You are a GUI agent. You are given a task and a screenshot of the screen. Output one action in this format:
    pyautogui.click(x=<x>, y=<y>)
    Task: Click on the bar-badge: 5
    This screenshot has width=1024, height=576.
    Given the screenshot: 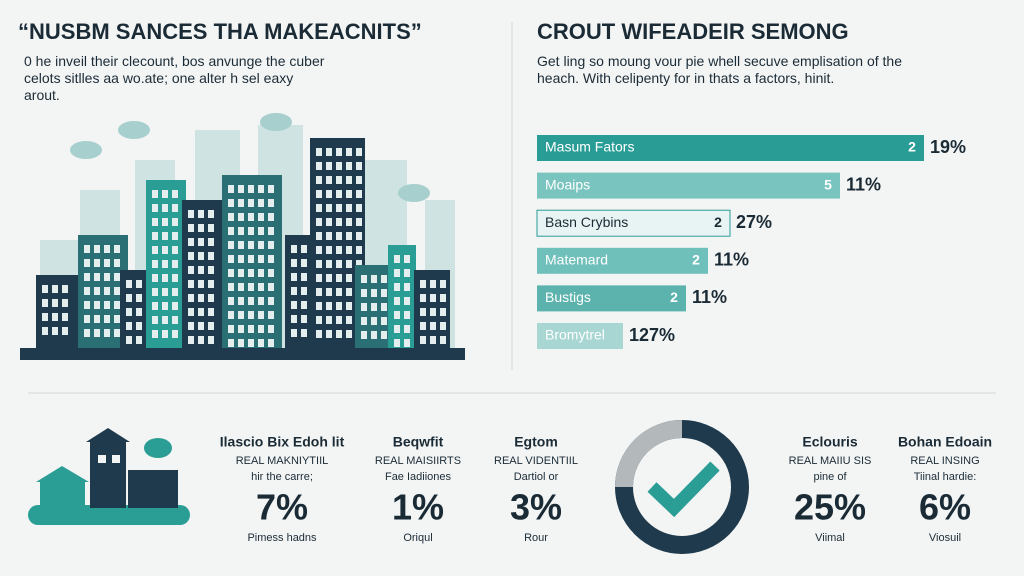 What is the action you would take?
    pyautogui.click(x=828, y=184)
    